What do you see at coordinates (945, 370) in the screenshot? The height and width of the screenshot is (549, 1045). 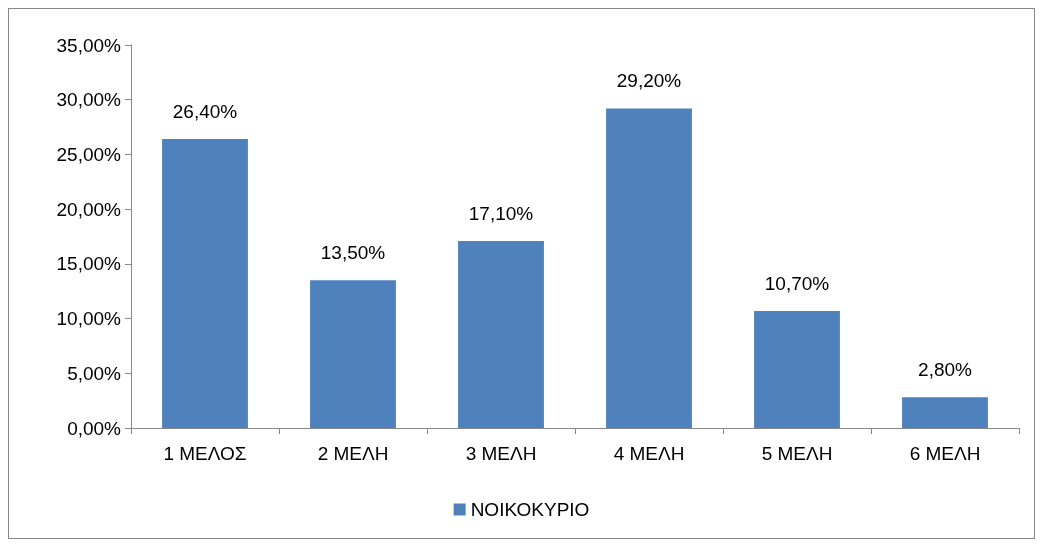 I see `data-label: 2,80%` at bounding box center [945, 370].